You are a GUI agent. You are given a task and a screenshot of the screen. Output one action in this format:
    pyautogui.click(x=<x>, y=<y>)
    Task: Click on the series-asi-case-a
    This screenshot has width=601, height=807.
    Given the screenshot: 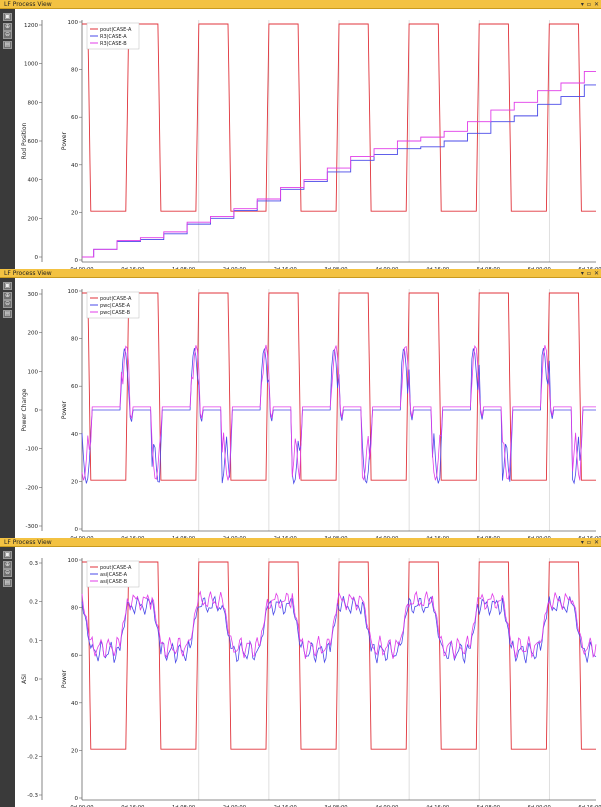 What is the action you would take?
    pyautogui.click(x=339, y=630)
    